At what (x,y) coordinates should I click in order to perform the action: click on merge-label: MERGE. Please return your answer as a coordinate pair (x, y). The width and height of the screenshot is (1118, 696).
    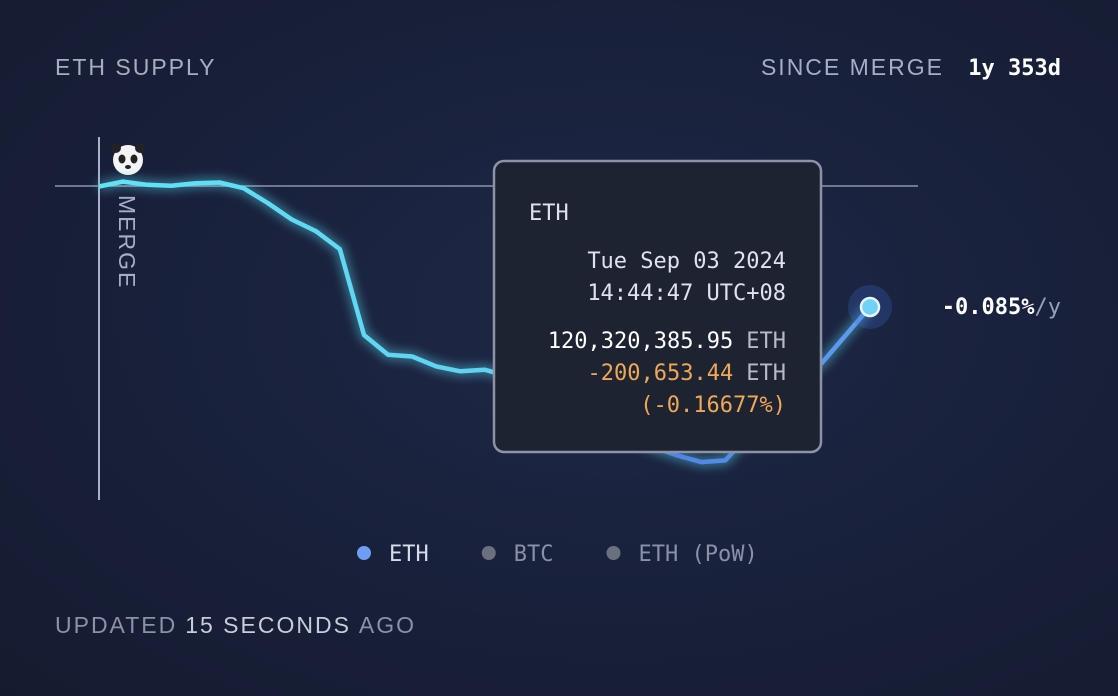
    Looking at the image, I should click on (127, 242).